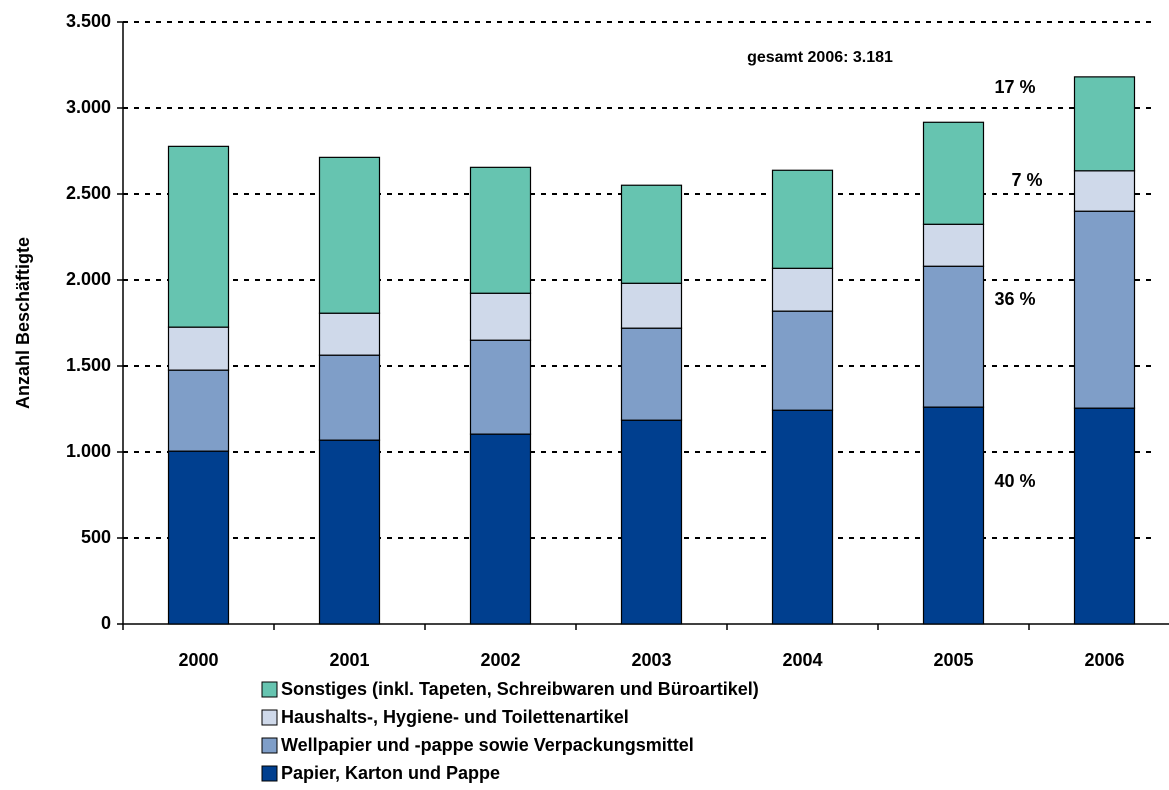 This screenshot has height=790, width=1169. What do you see at coordinates (88, 279) in the screenshot?
I see `y-tick-label: 2.000` at bounding box center [88, 279].